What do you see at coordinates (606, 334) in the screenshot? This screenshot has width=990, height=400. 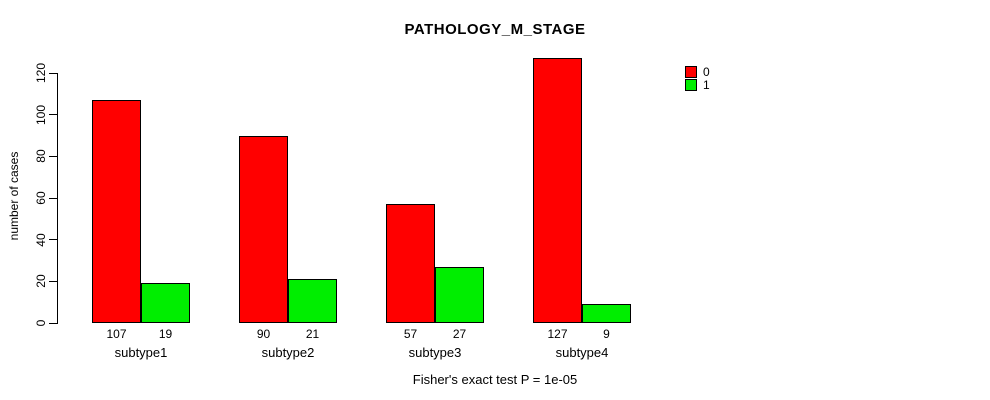 I see `value-label-subtype4-series-1: 9` at bounding box center [606, 334].